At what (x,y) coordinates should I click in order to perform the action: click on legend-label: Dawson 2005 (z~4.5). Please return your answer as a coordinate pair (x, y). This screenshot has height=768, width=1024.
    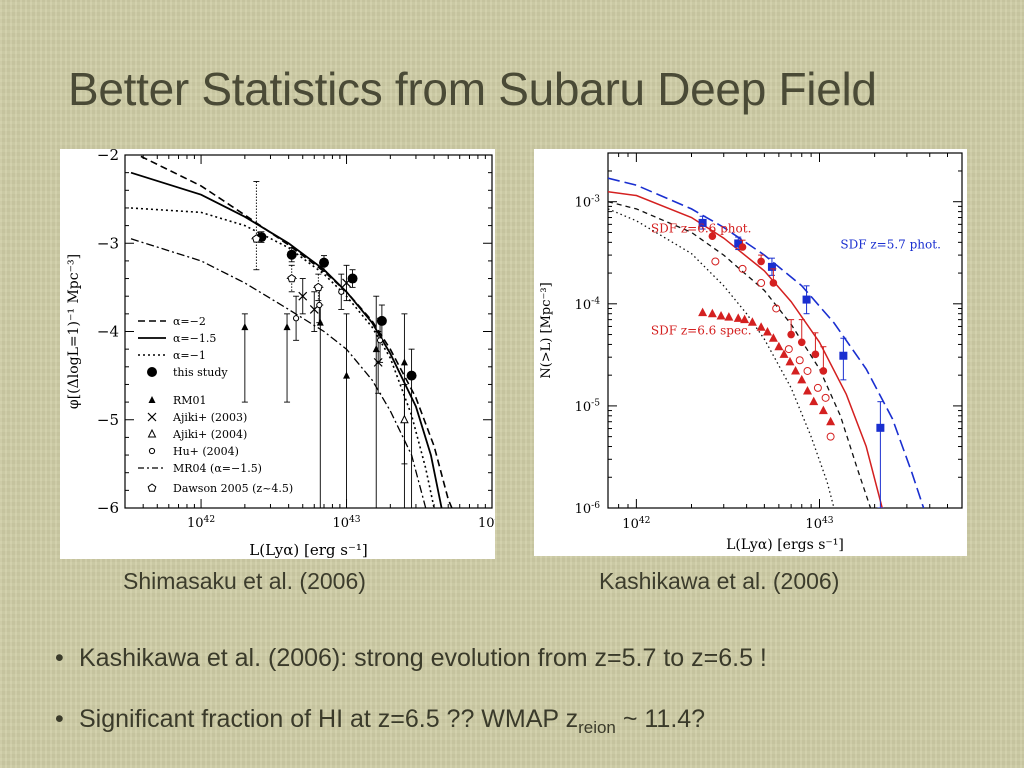
    Looking at the image, I should click on (233, 488).